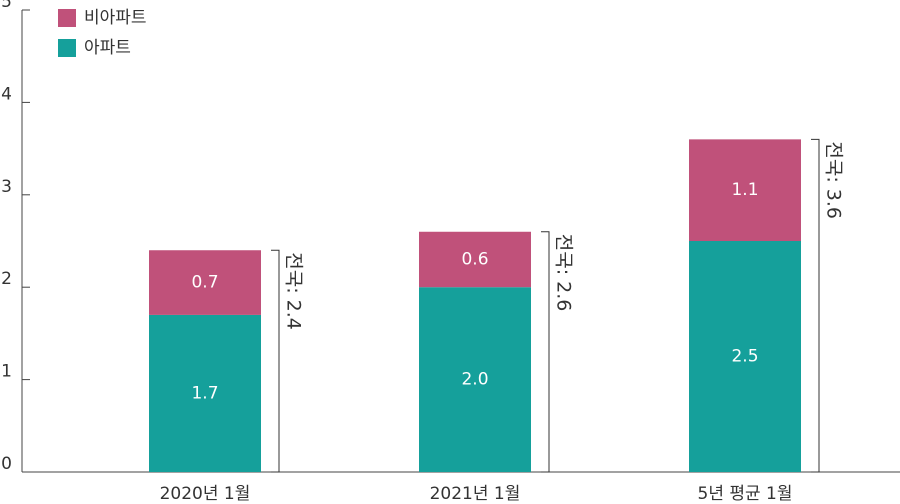 The height and width of the screenshot is (504, 900). Describe the element at coordinates (115, 18) in the screenshot. I see `legend-label: 비아파트` at that location.